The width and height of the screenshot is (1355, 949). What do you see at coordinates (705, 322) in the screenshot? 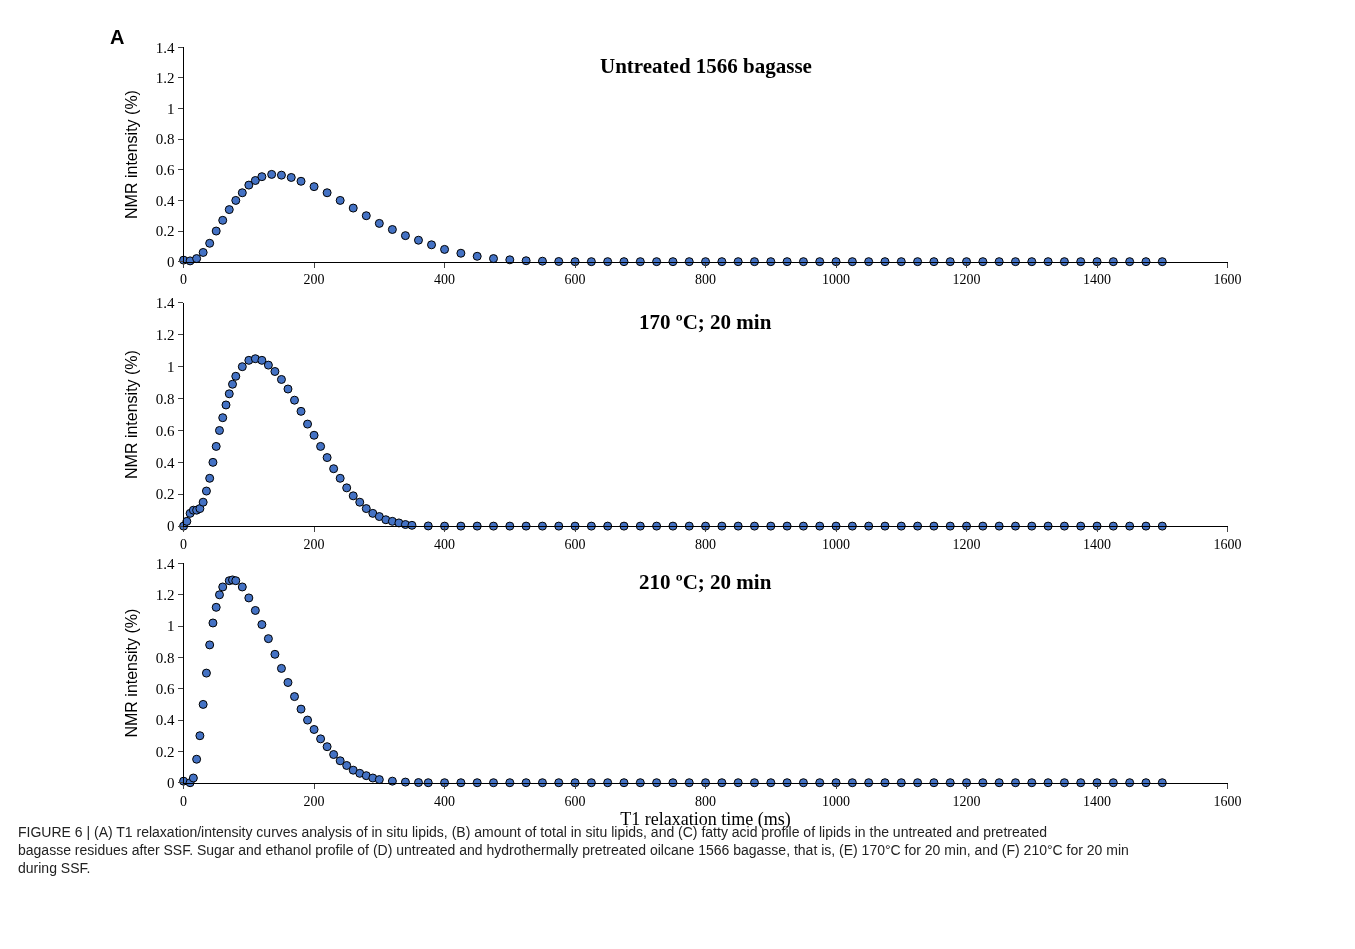
I see `chart-title: 170 ºC; 20 min` at bounding box center [705, 322].